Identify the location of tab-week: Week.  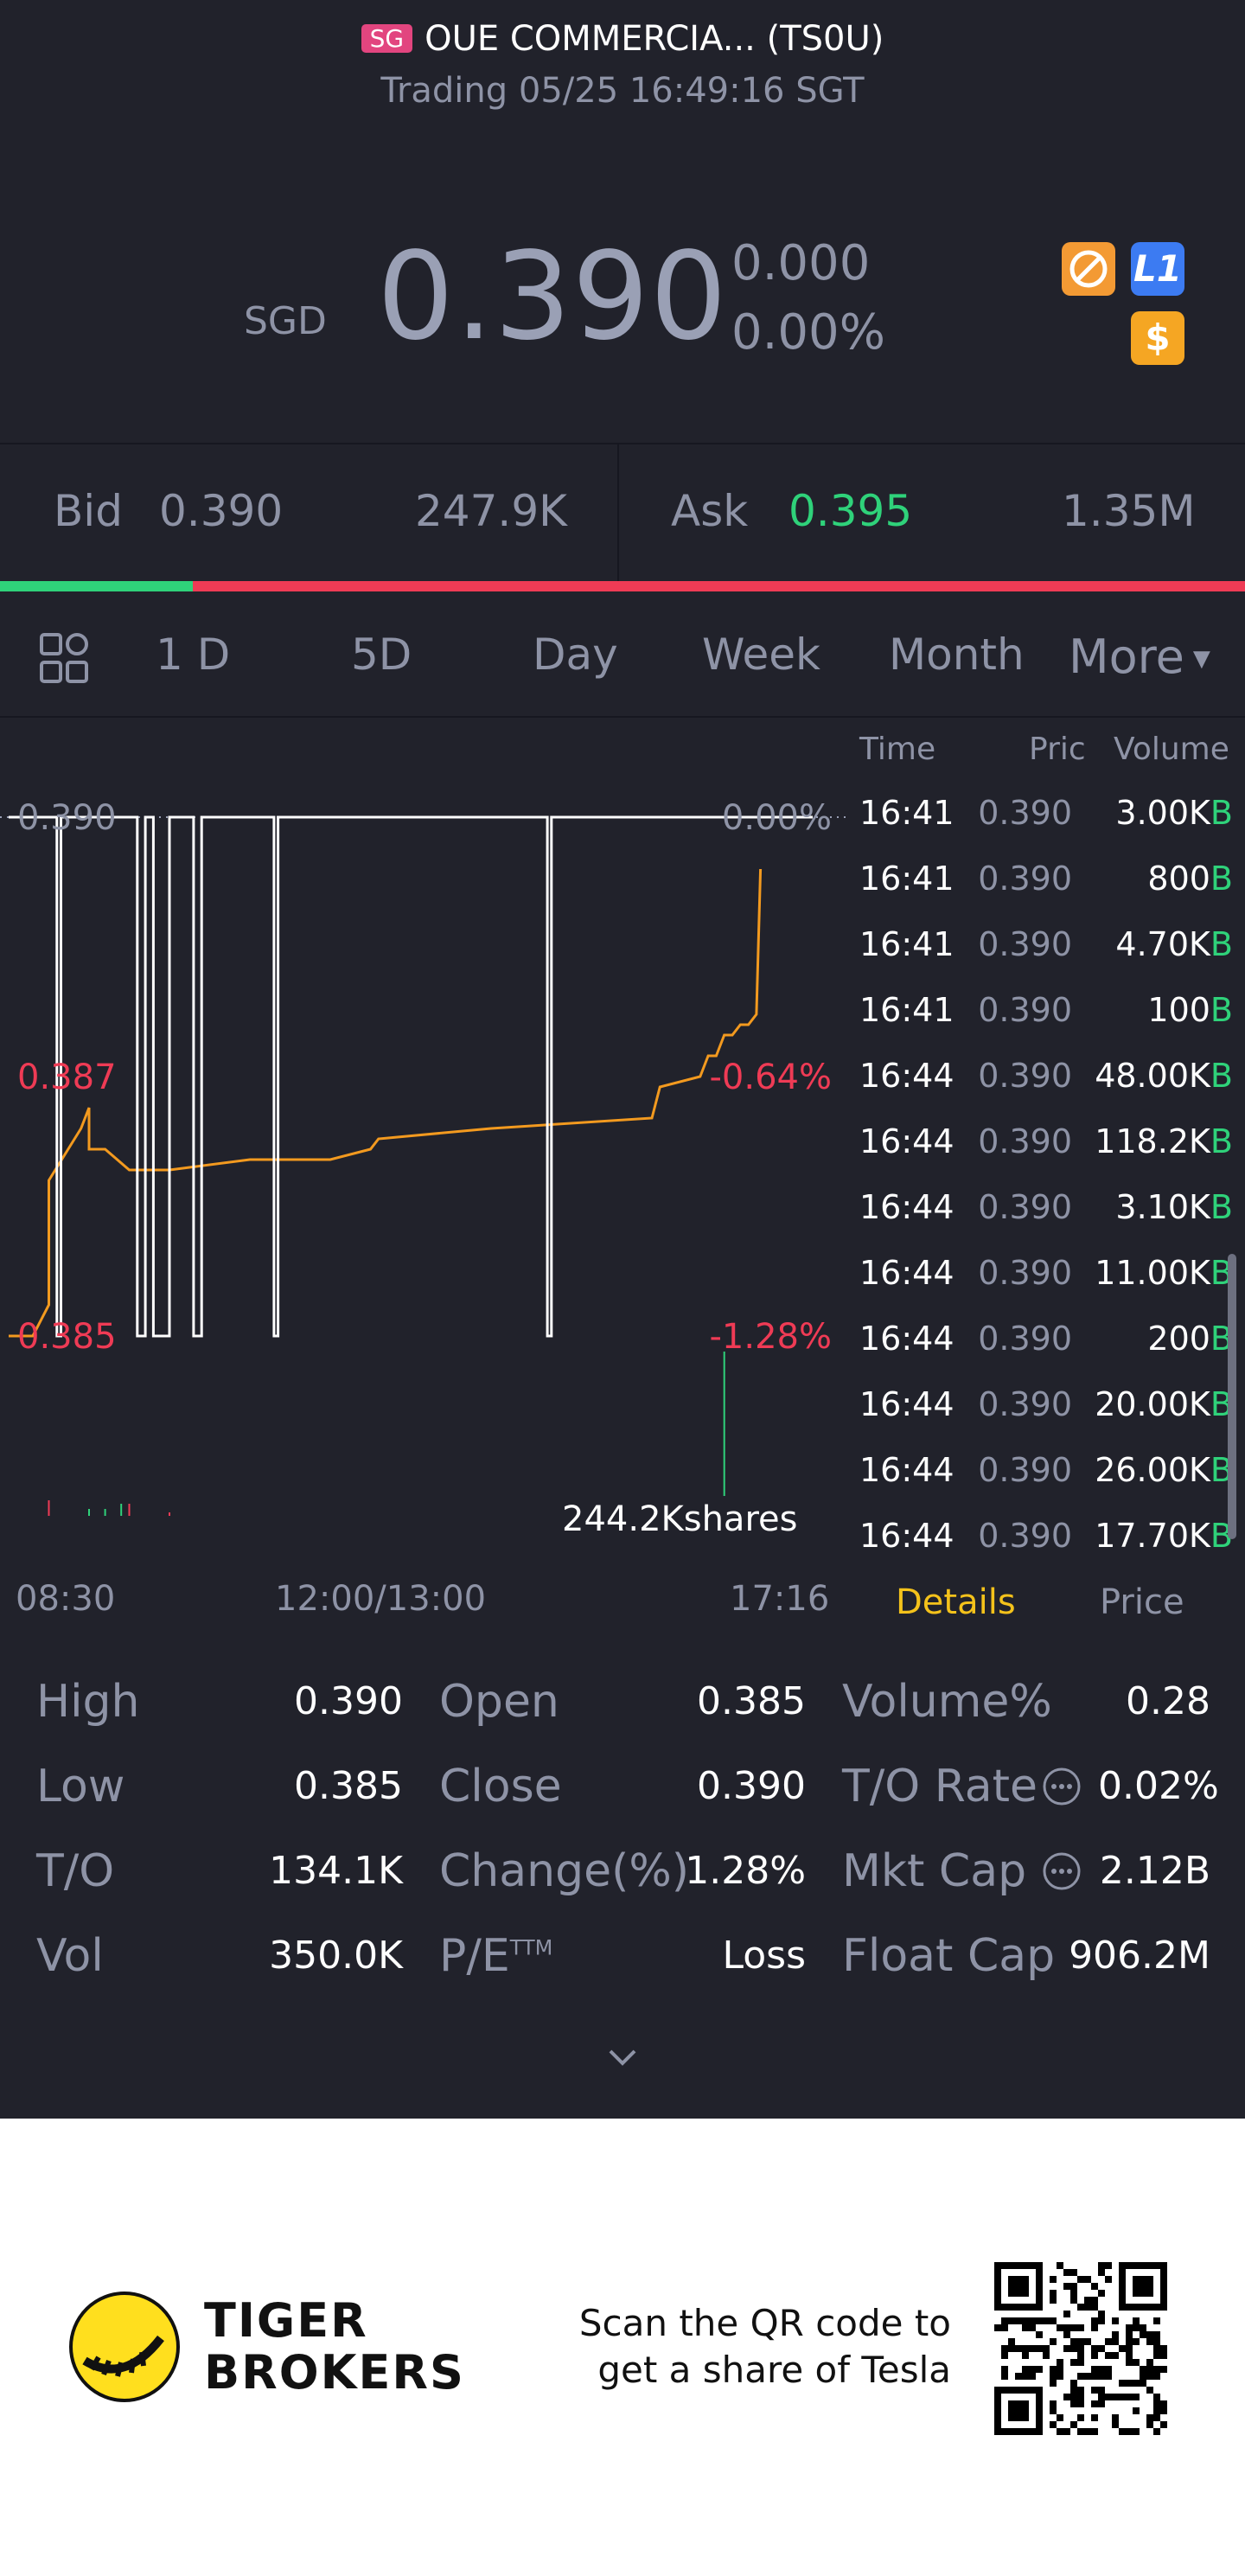
(761, 655).